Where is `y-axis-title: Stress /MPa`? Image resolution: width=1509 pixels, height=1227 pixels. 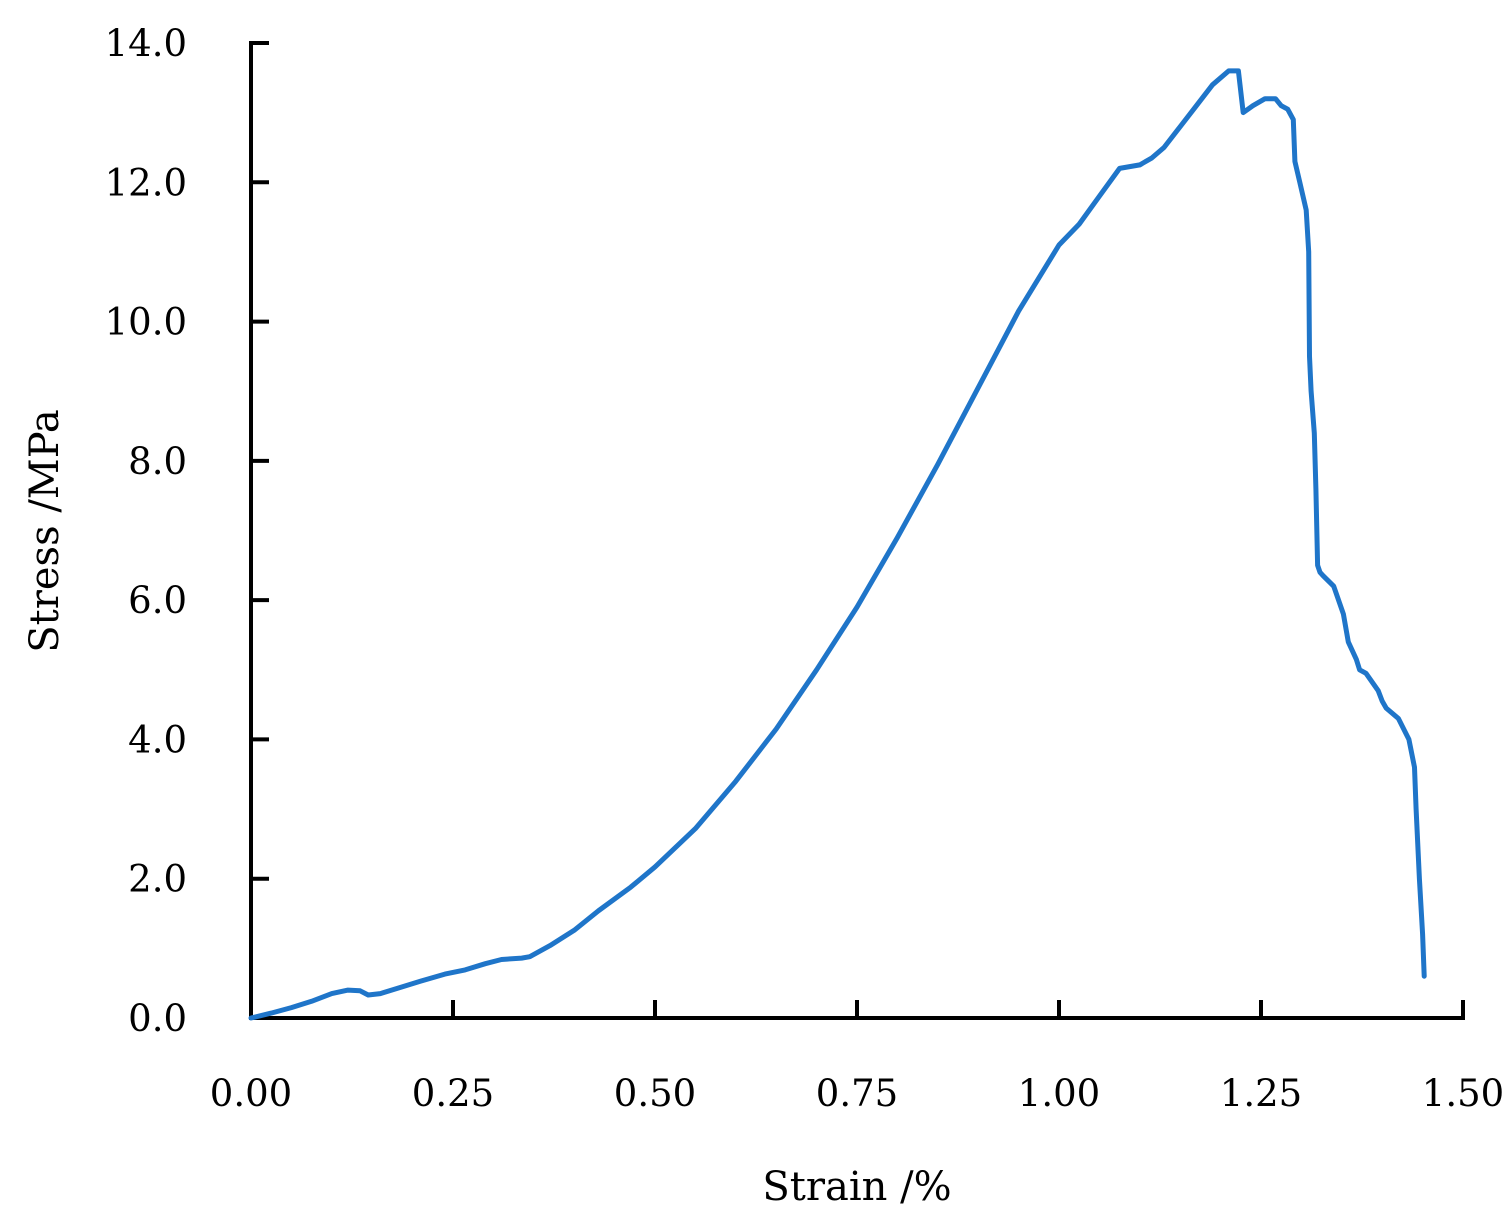 y-axis-title: Stress /MPa is located at coordinates (45, 530).